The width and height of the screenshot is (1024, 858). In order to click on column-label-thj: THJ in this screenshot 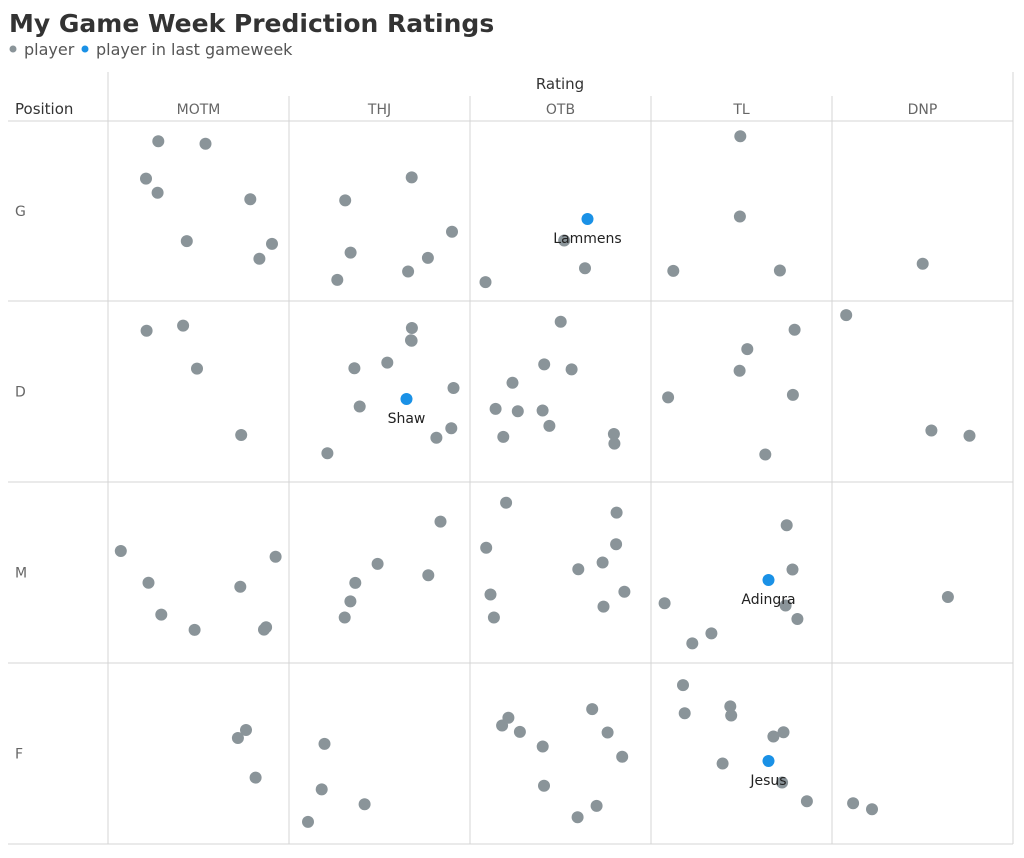, I will do `click(379, 110)`.